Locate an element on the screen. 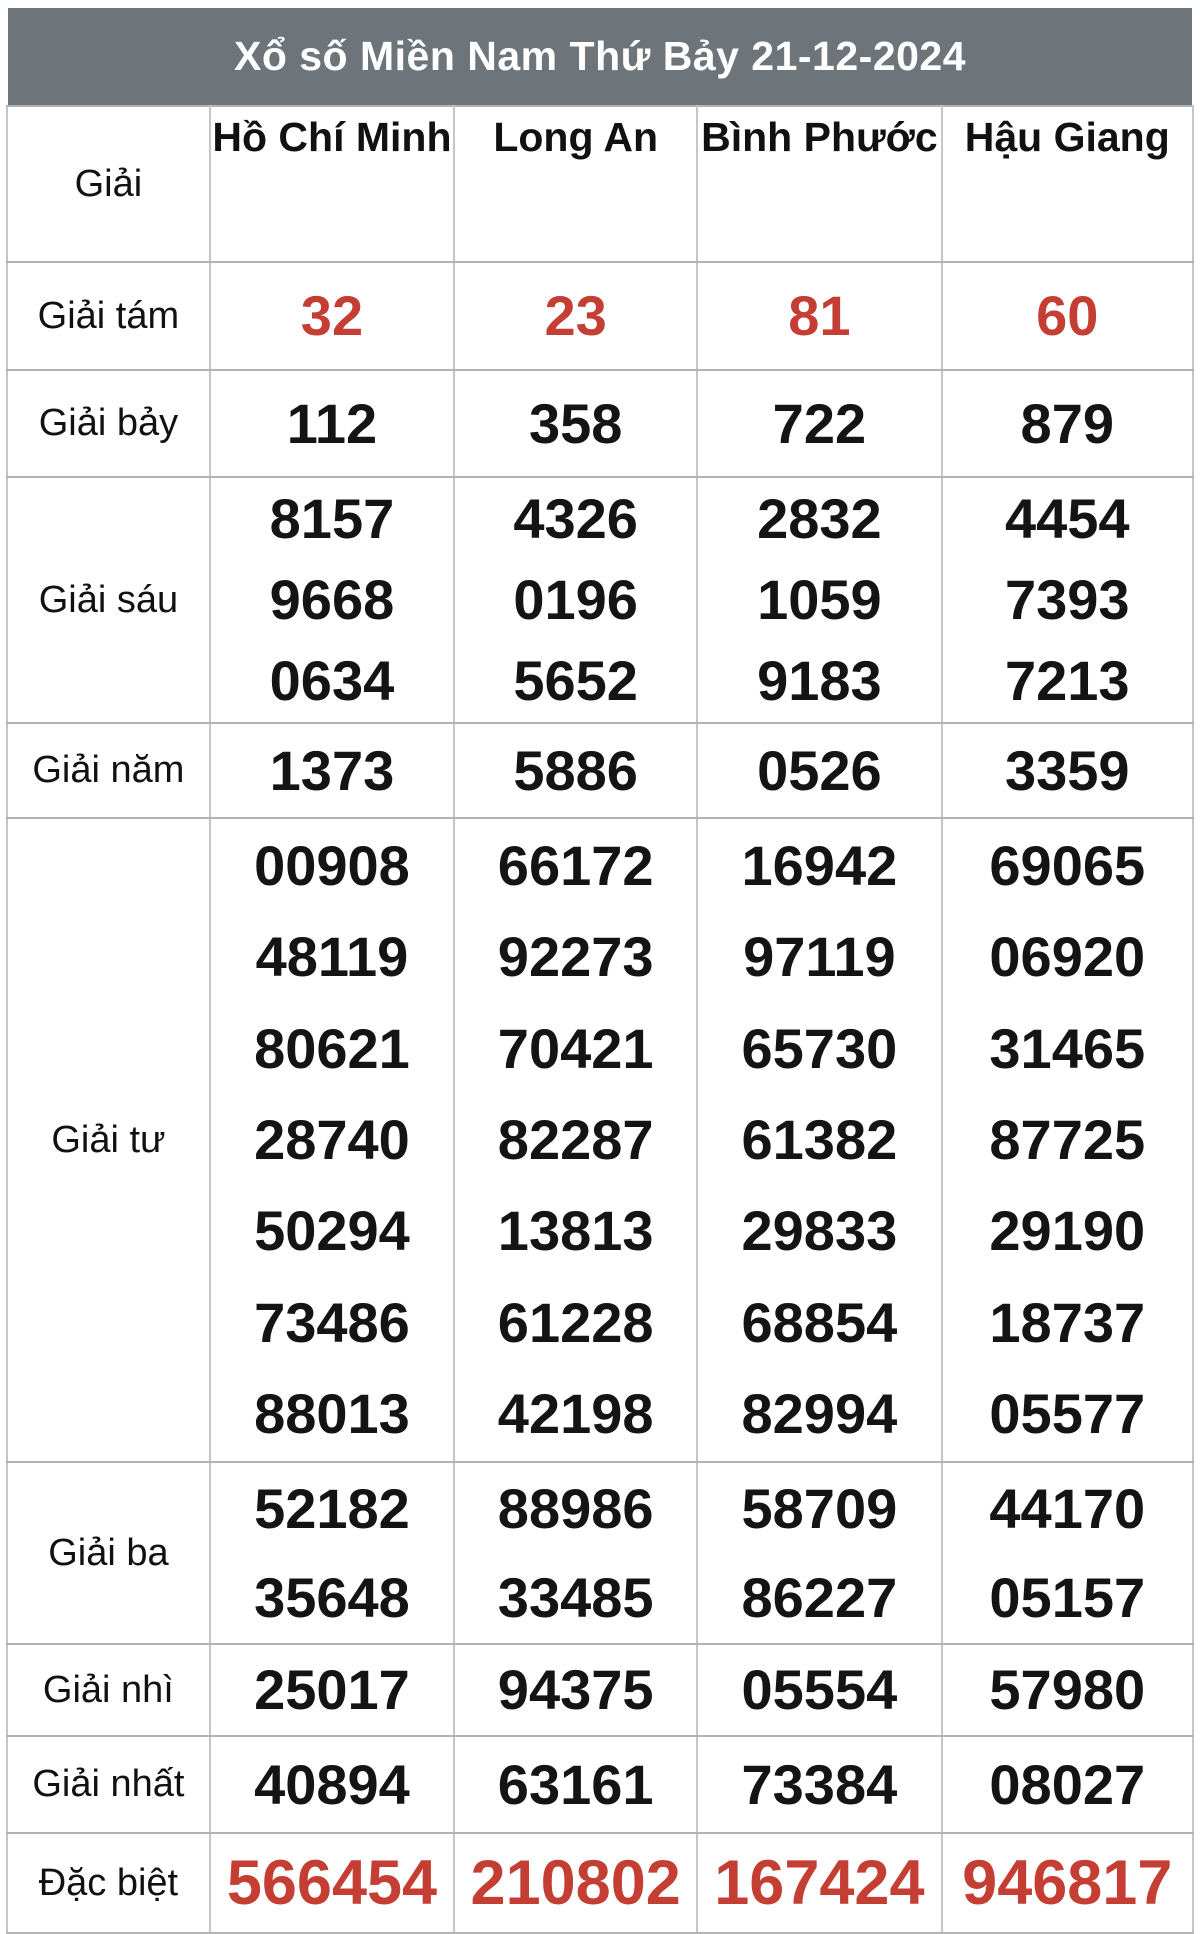 This screenshot has width=1200, height=1934. prize-row: Giải năm 1373 5886 0526 3359 is located at coordinates (600, 770).